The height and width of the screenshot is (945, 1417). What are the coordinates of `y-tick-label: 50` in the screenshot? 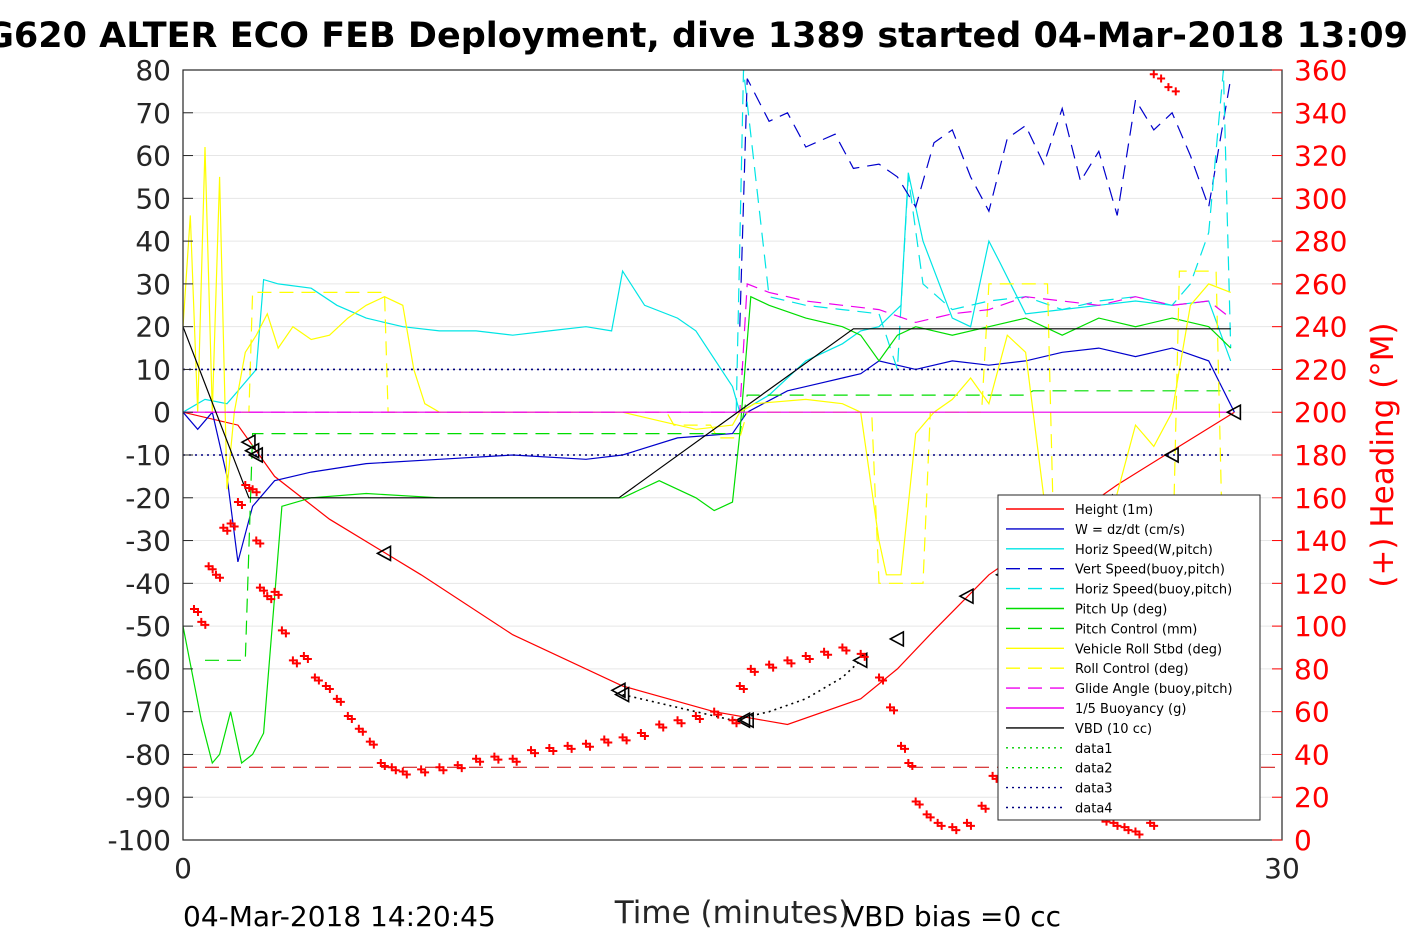 It's located at (153, 198).